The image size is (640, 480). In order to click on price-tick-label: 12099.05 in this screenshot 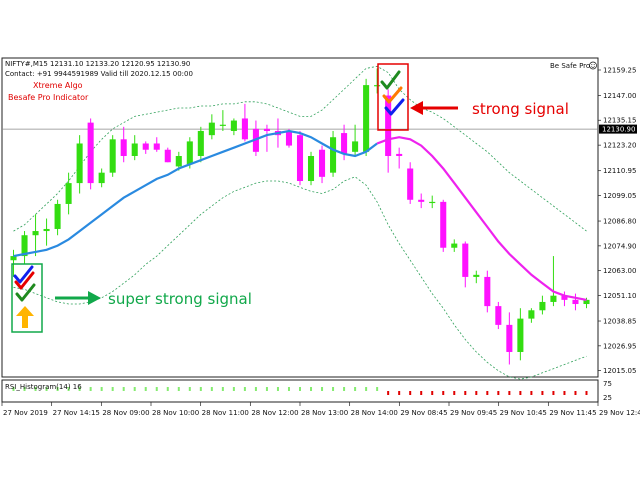, I will do `click(619, 196)`.